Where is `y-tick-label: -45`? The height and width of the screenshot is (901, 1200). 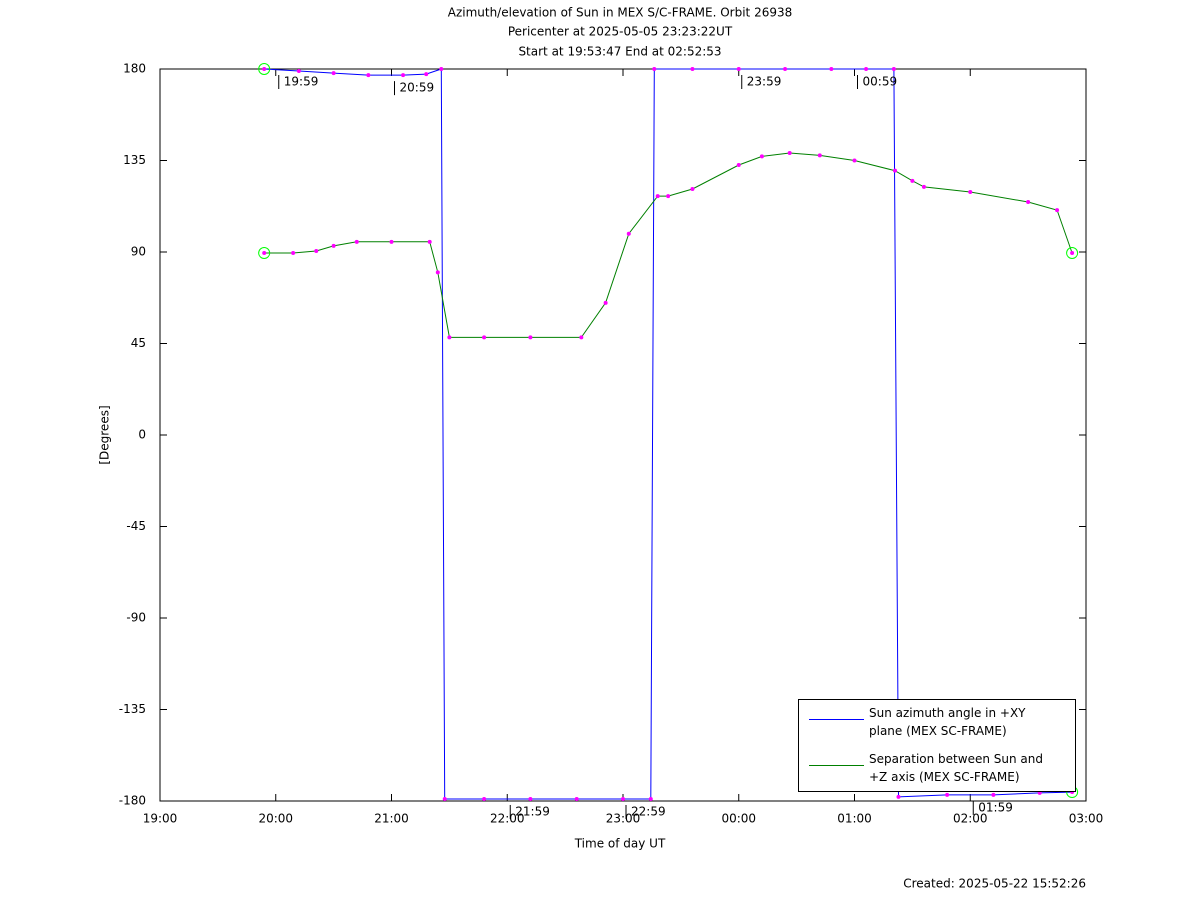
y-tick-label: -45 is located at coordinates (136, 526).